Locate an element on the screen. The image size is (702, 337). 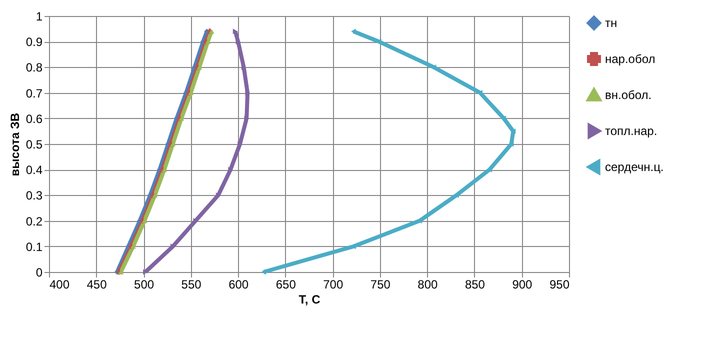
y-tick-label: 1 is located at coordinates (39, 17).